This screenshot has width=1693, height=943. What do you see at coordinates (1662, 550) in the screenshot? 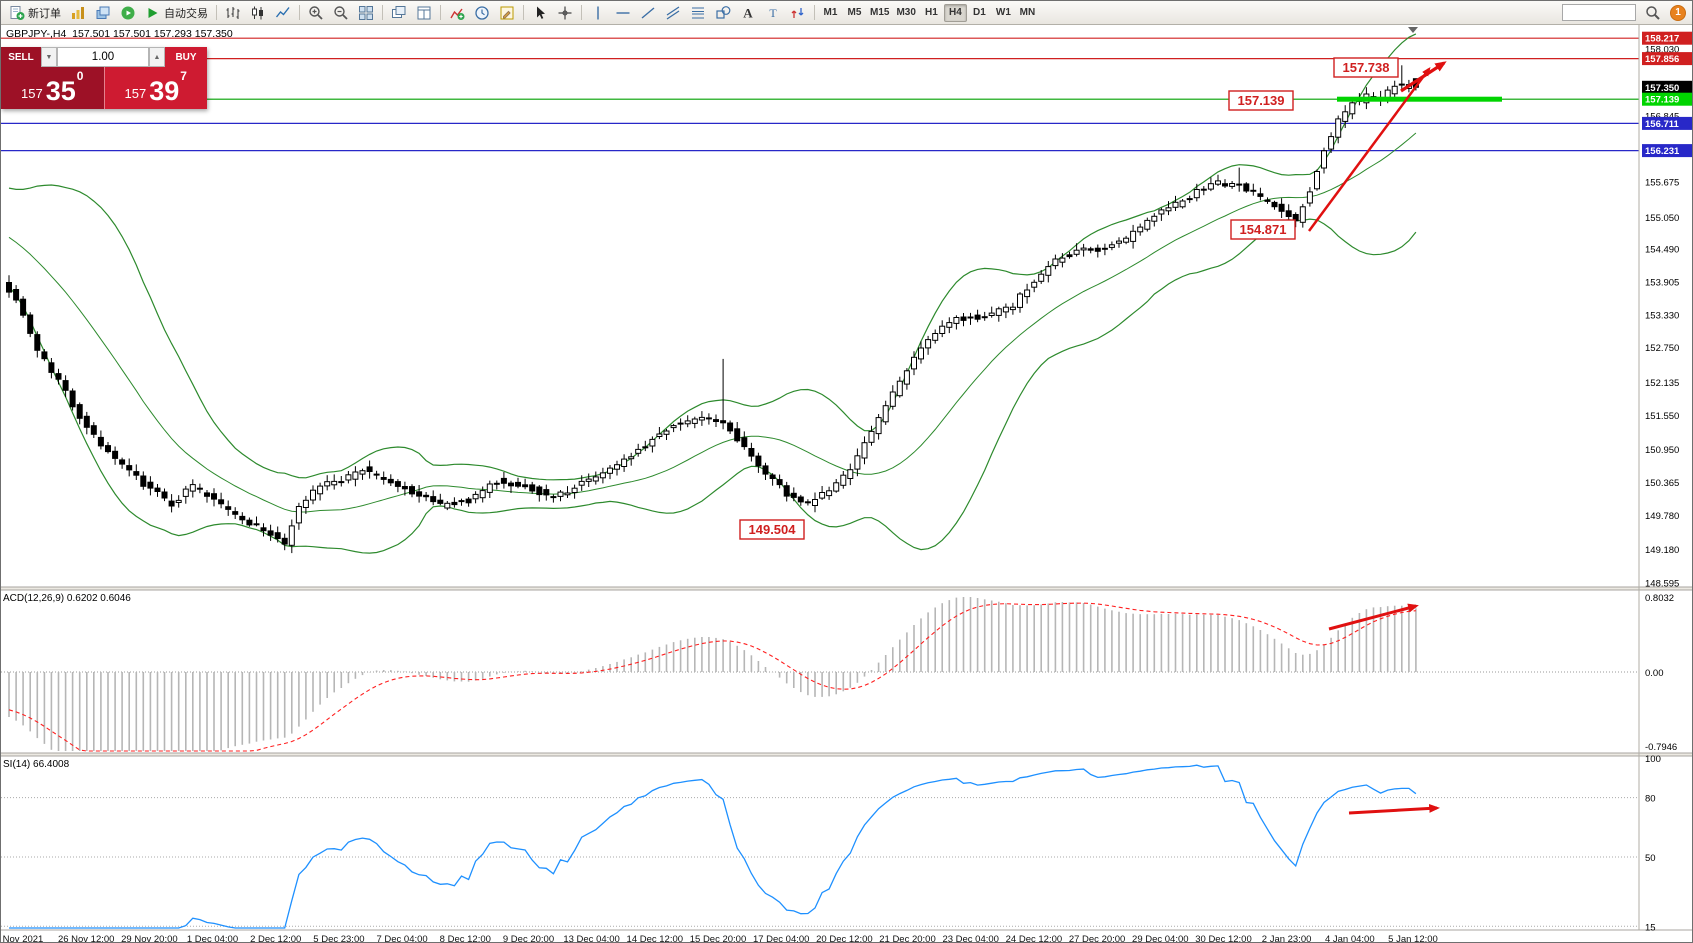
I see `svg-text: 149.180` at bounding box center [1662, 550].